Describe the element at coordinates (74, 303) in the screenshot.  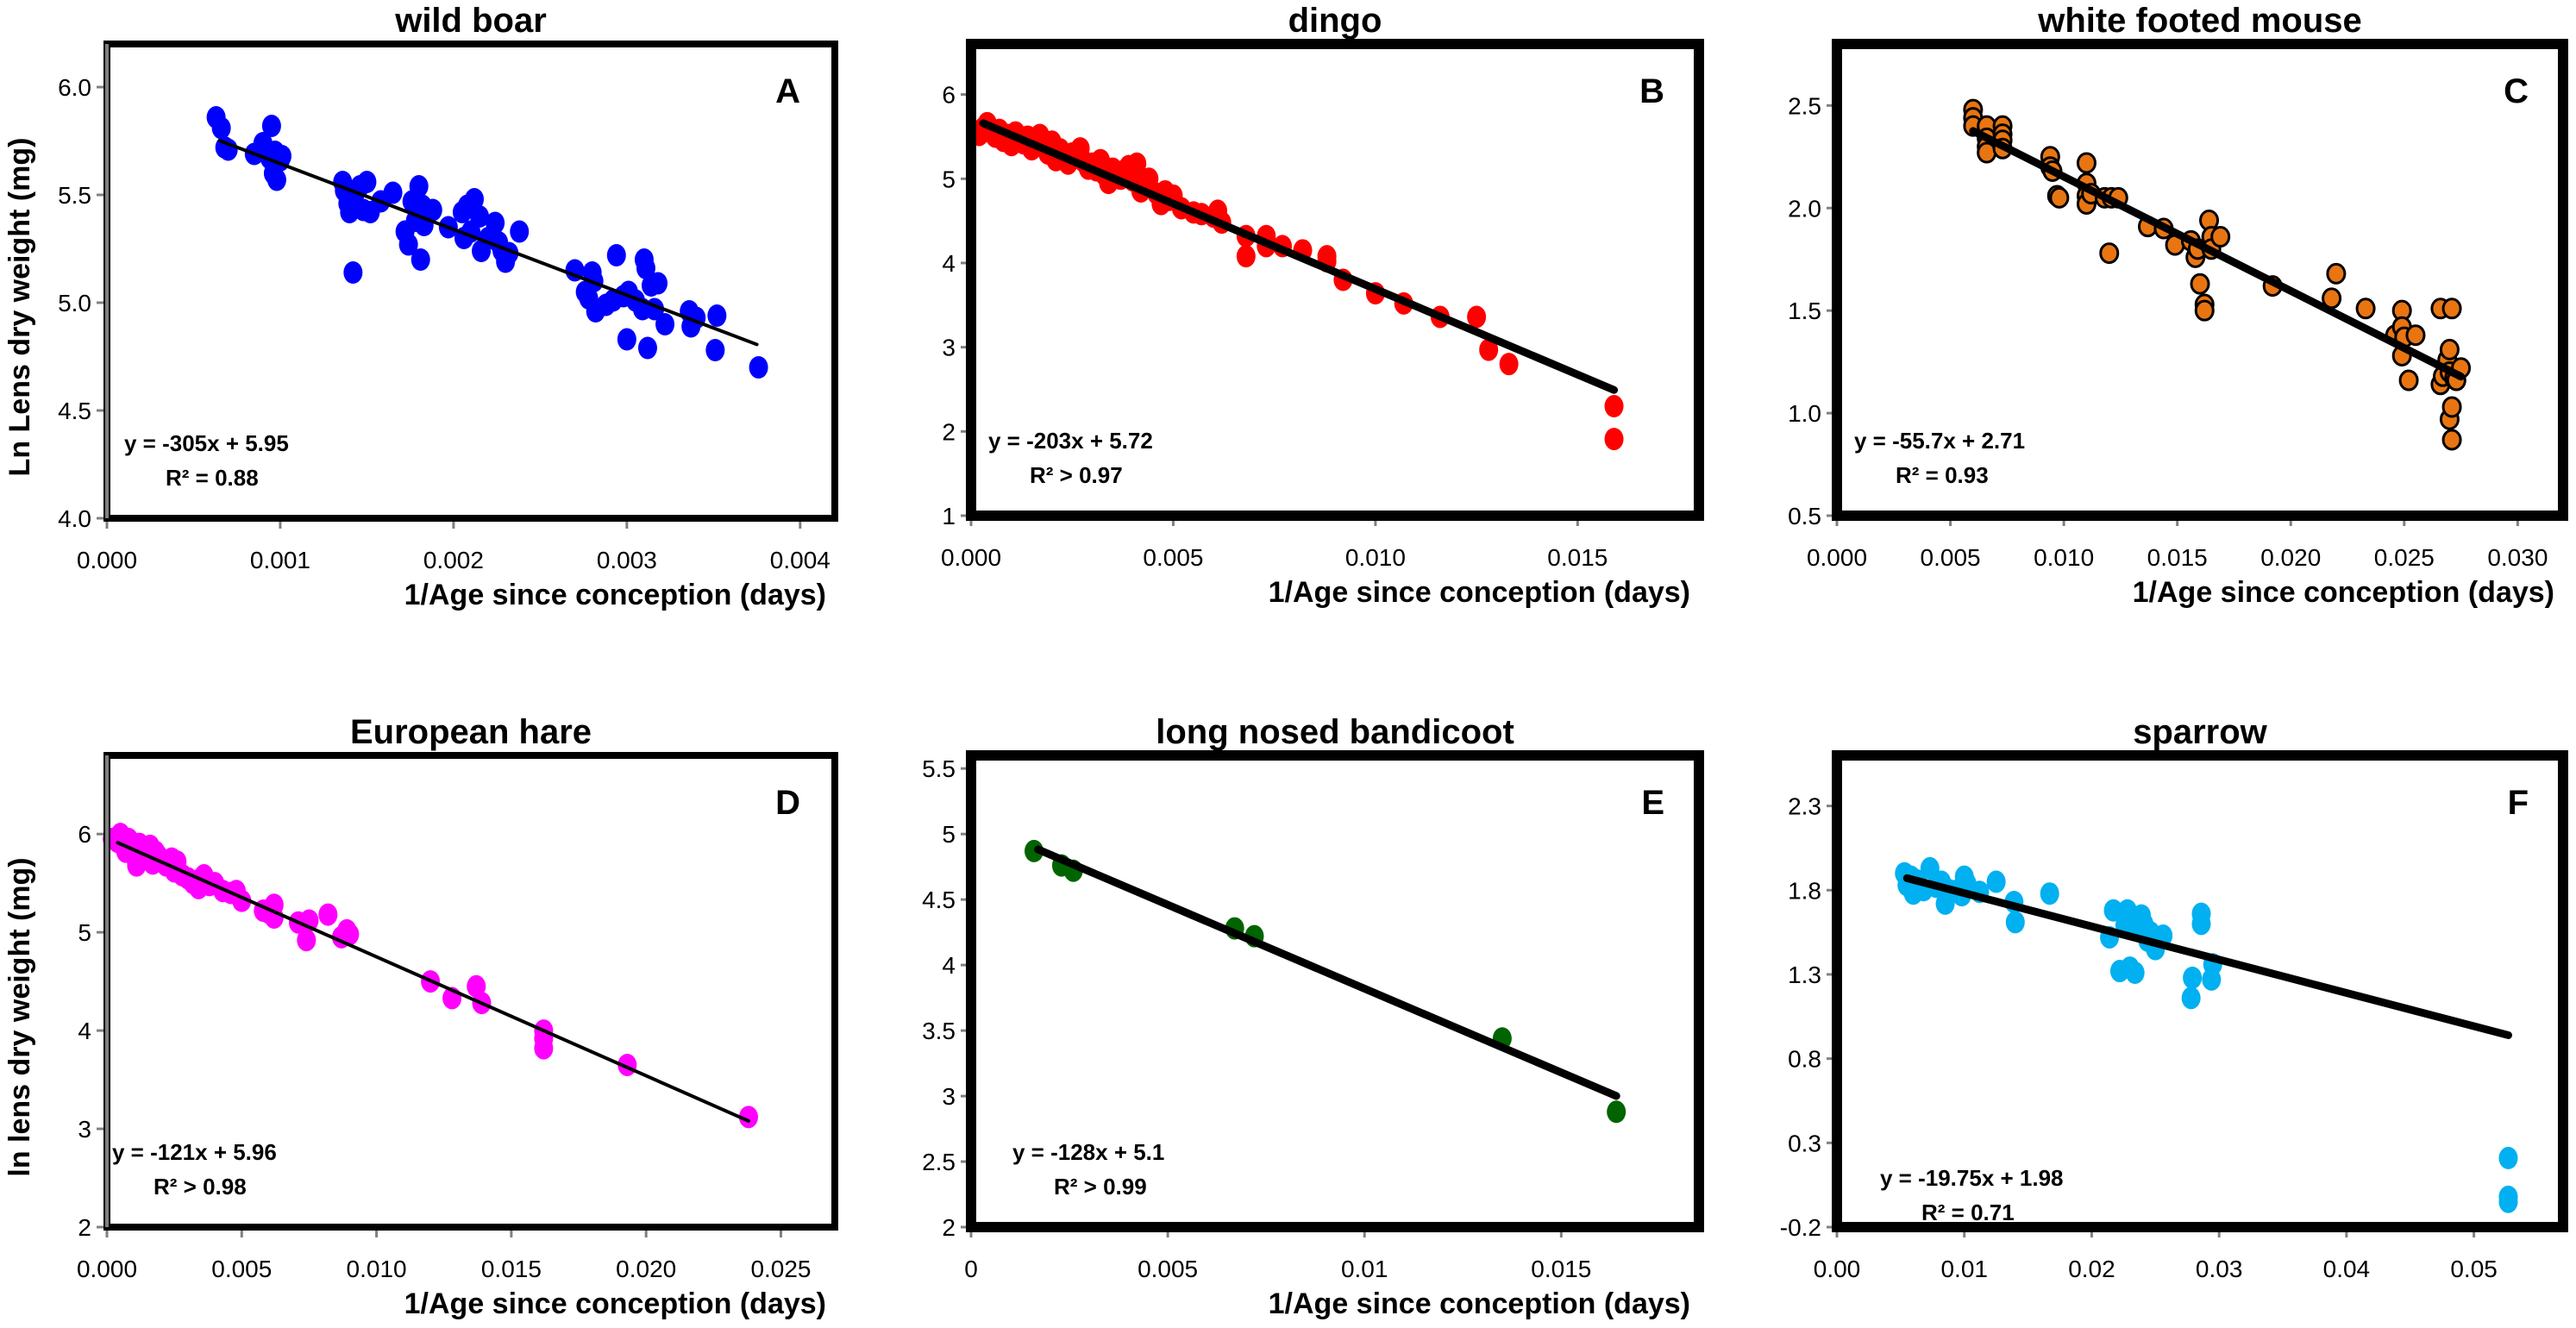
I see `y-tick-label: 5.0` at that location.